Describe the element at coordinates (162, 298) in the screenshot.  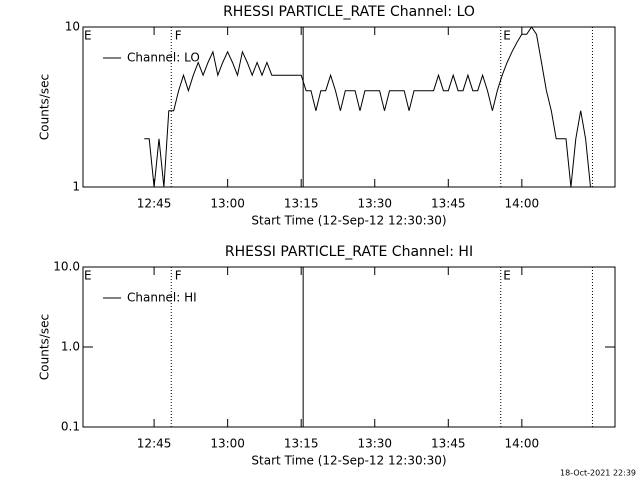
I see `legend-label: Channel: HI` at that location.